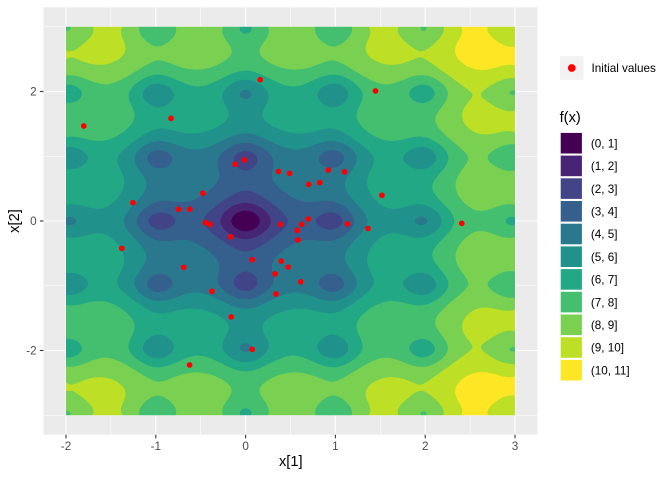 The width and height of the screenshot is (672, 480). I want to click on svg-text: (7, 8], so click(604, 302).